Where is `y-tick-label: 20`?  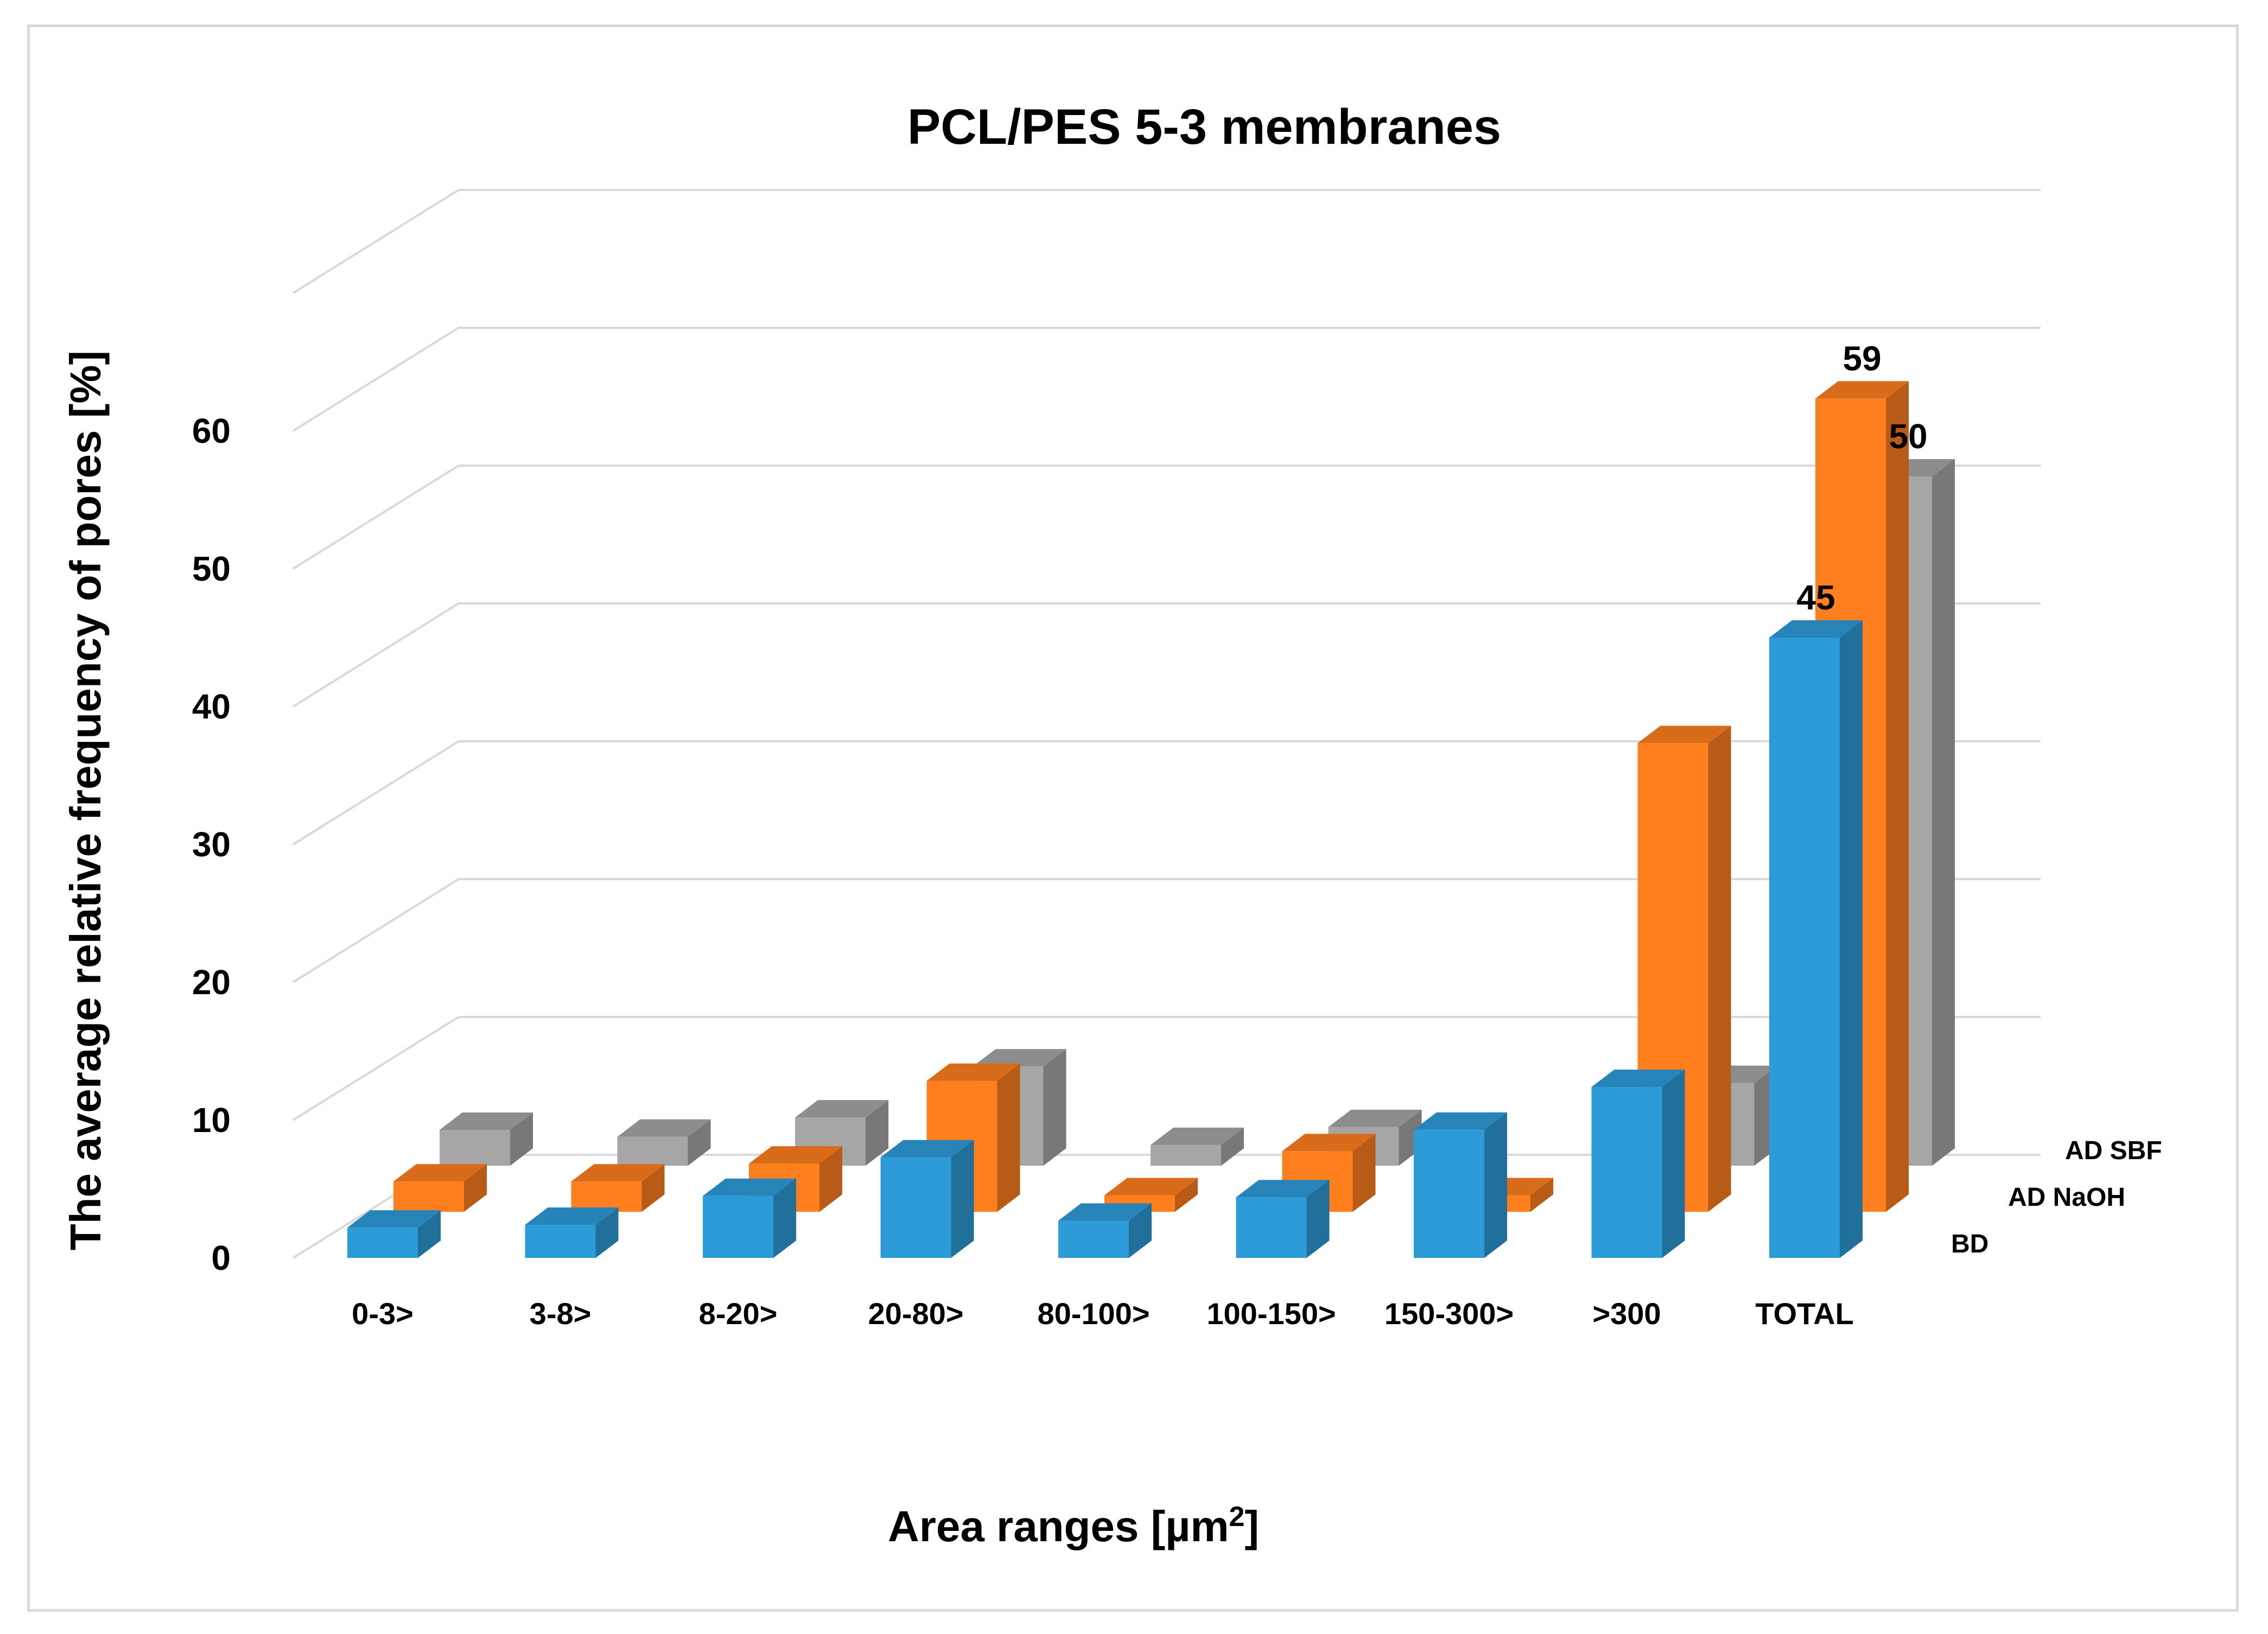 y-tick-label: 20 is located at coordinates (211, 983).